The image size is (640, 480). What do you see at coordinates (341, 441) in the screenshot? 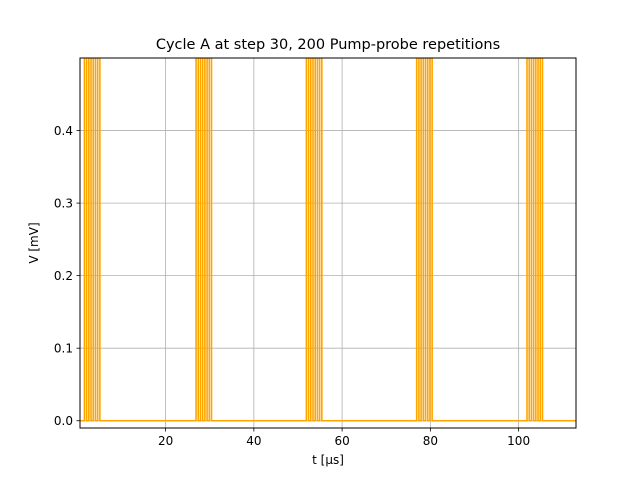
I see `x-tick-label: 60` at bounding box center [341, 441].